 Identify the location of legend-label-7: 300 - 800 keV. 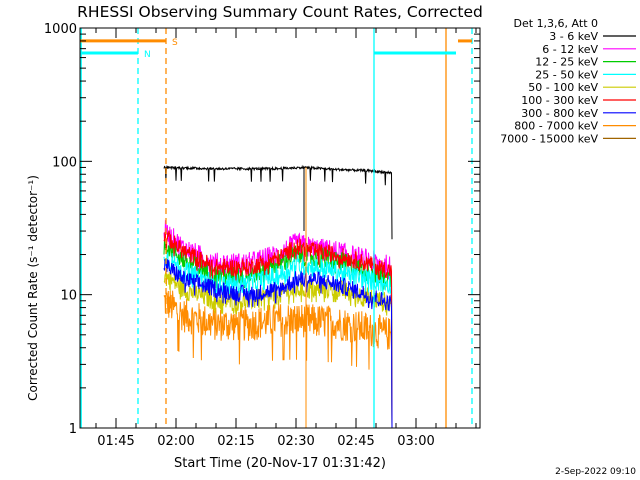
(559, 113).